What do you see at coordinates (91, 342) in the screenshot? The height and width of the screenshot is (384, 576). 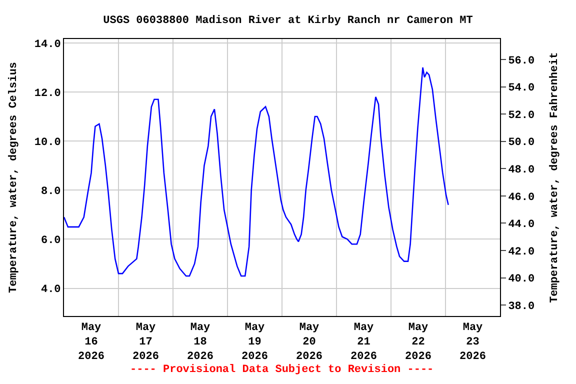 I see `x-tick-label: May 16 2026` at bounding box center [91, 342].